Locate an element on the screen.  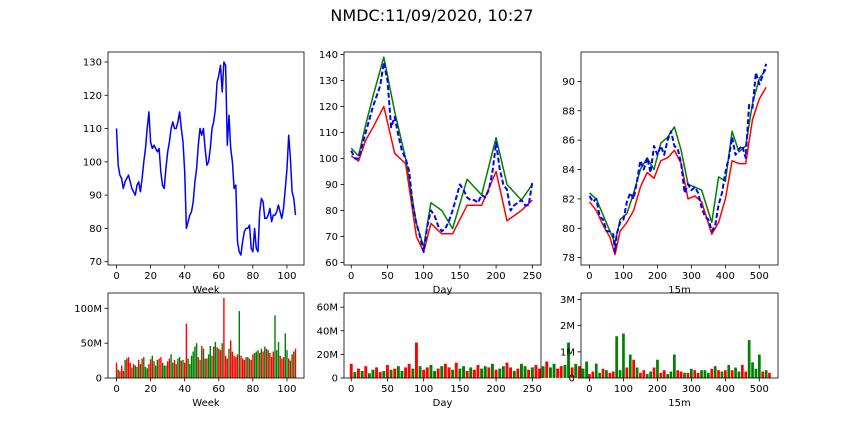
y-tick-label: 3M is located at coordinates (567, 300).